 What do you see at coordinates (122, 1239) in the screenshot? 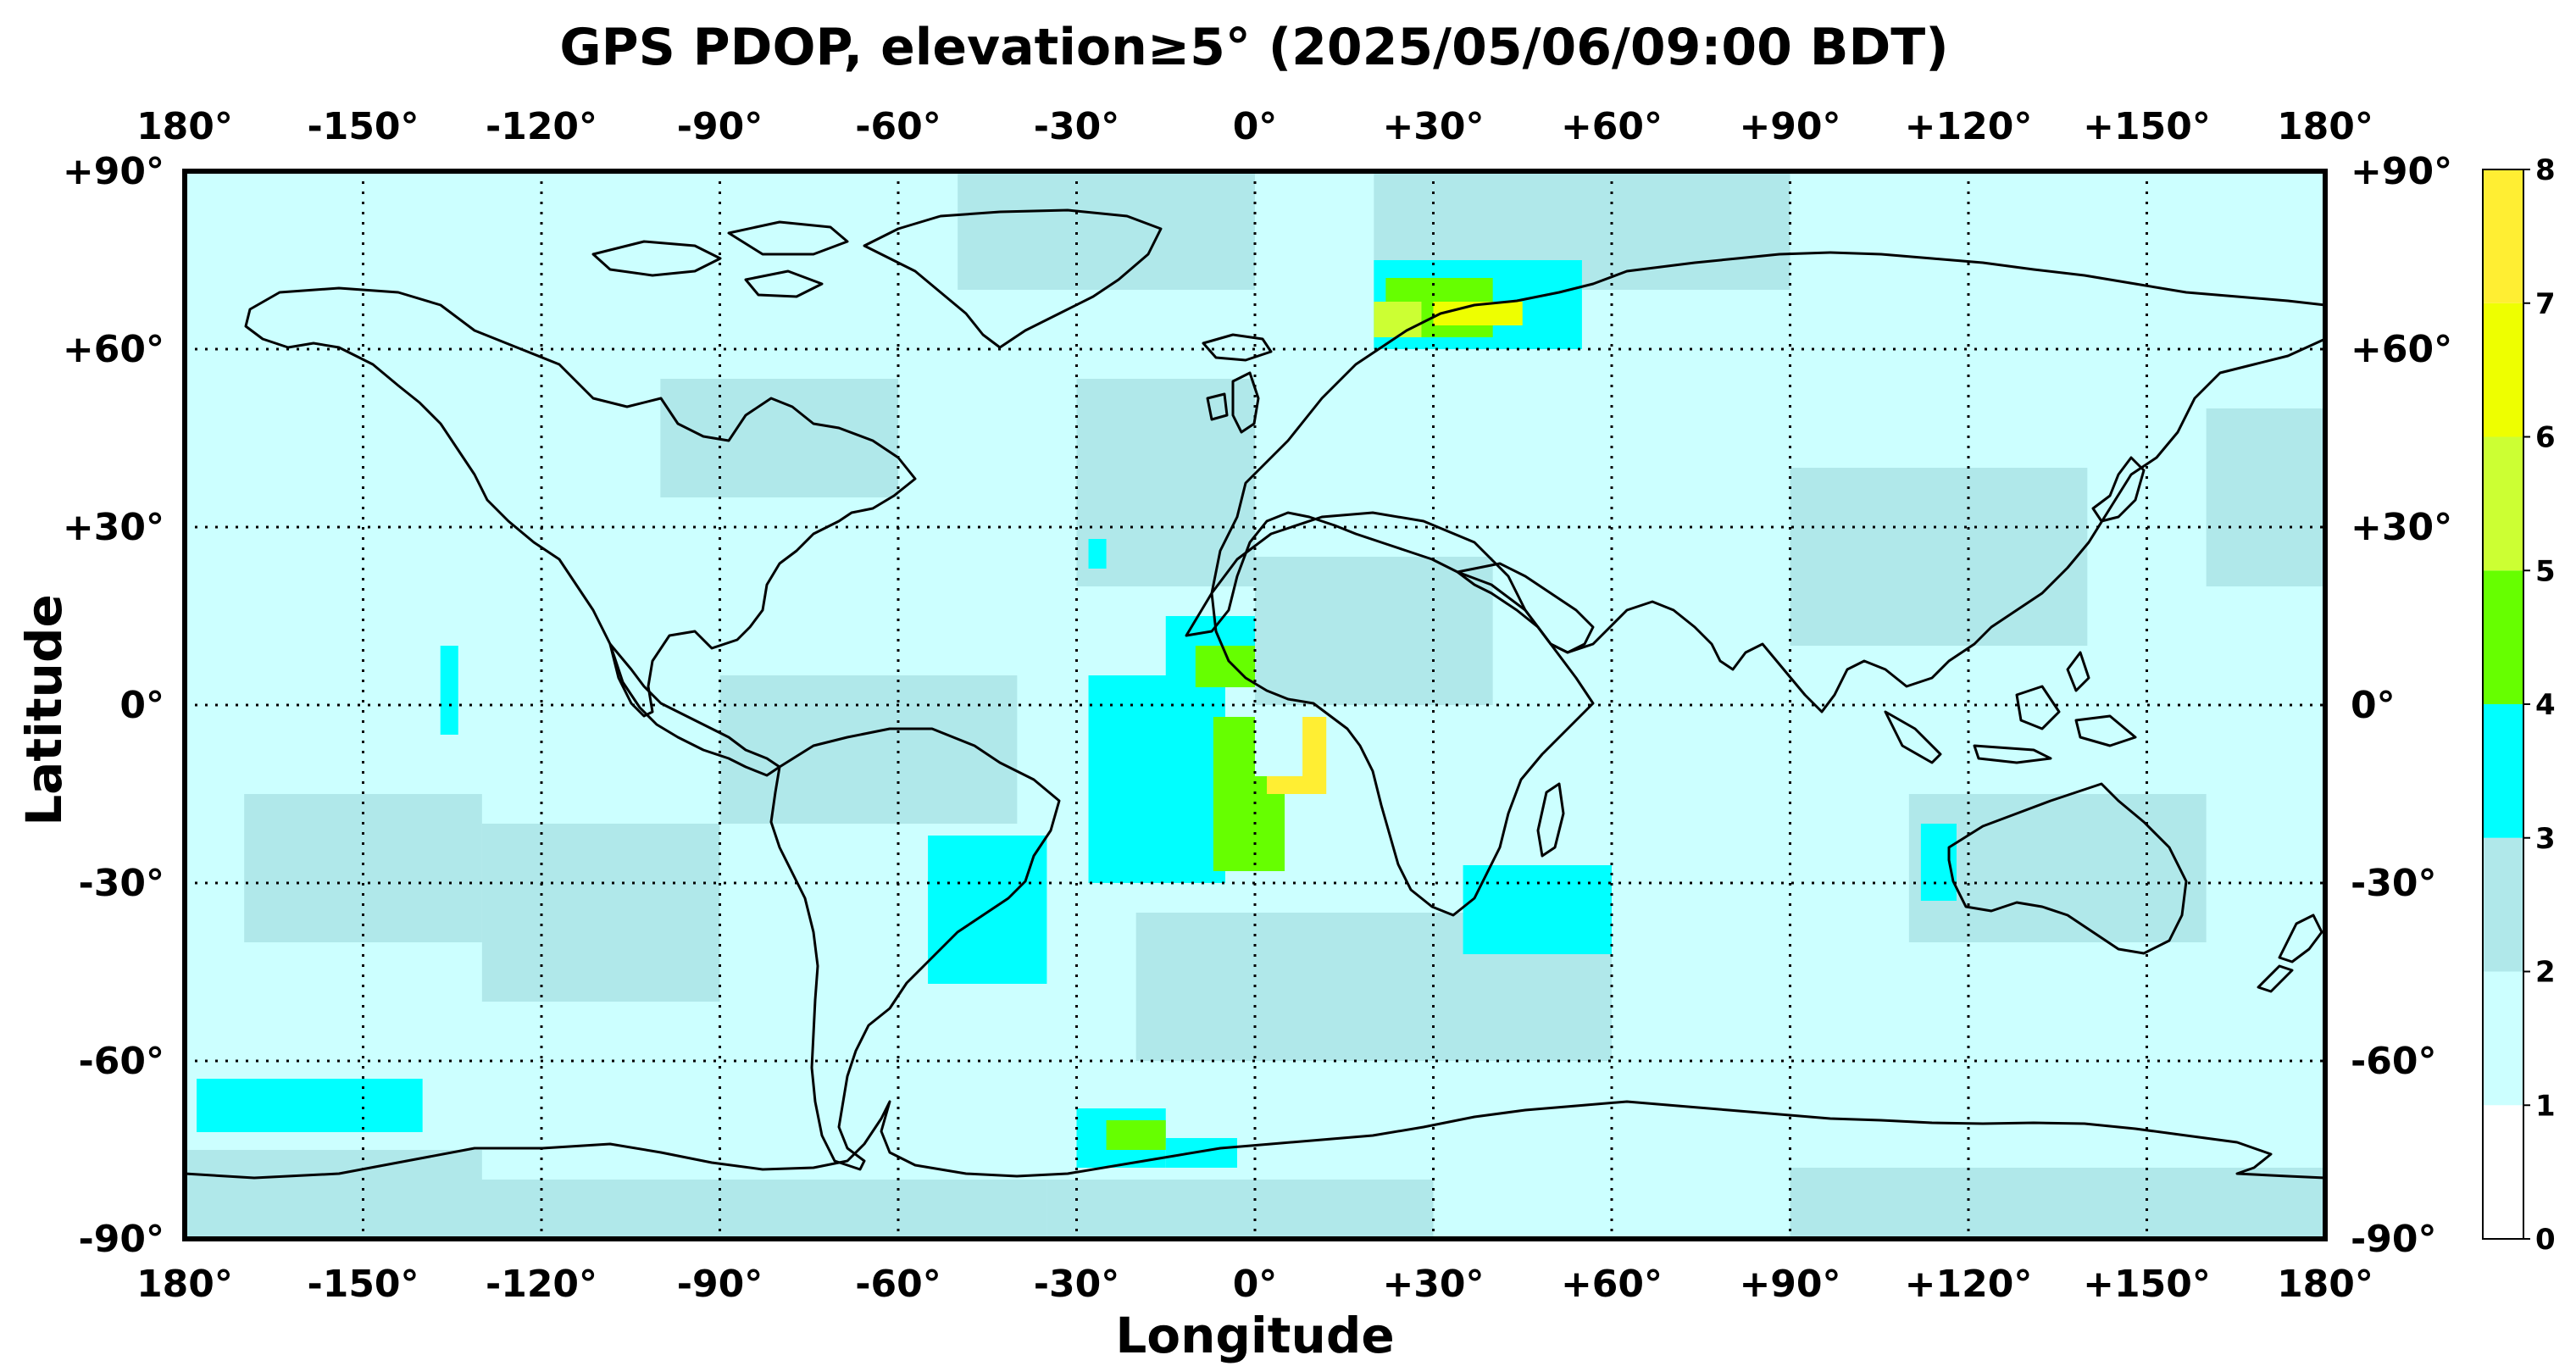
I see `lat-tick-label-left: -90°` at bounding box center [122, 1239].